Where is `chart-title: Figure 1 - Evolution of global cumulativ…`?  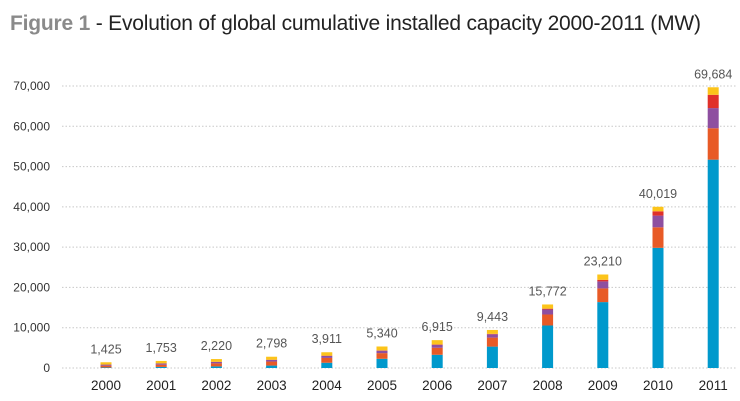
chart-title: Figure 1 - Evolution of global cumulativ… is located at coordinates (355, 24).